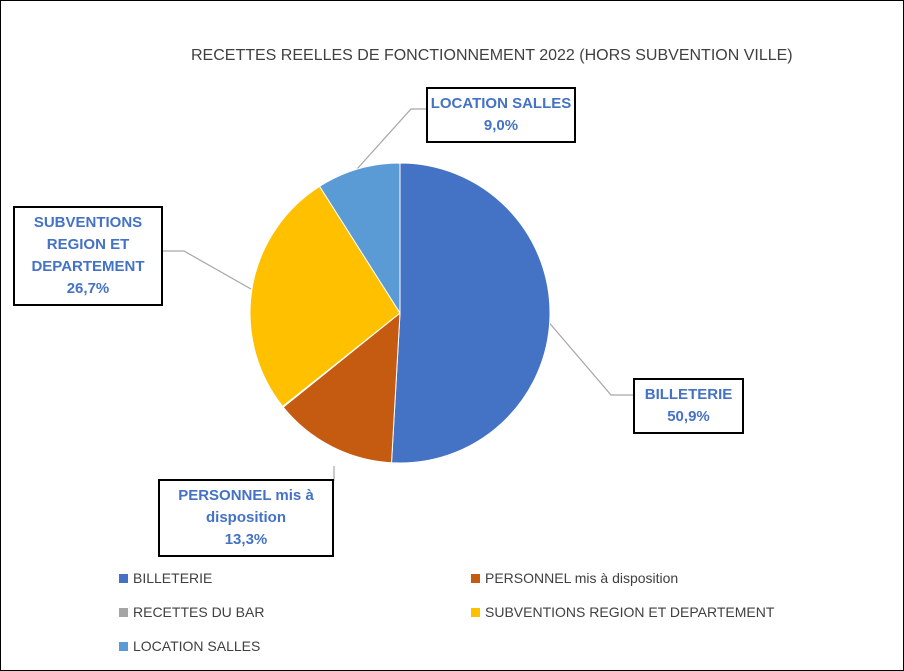  Describe the element at coordinates (630, 612) in the screenshot. I see `legend-label: SUBVENTIONS REGION ET DEPARTEMENT` at that location.